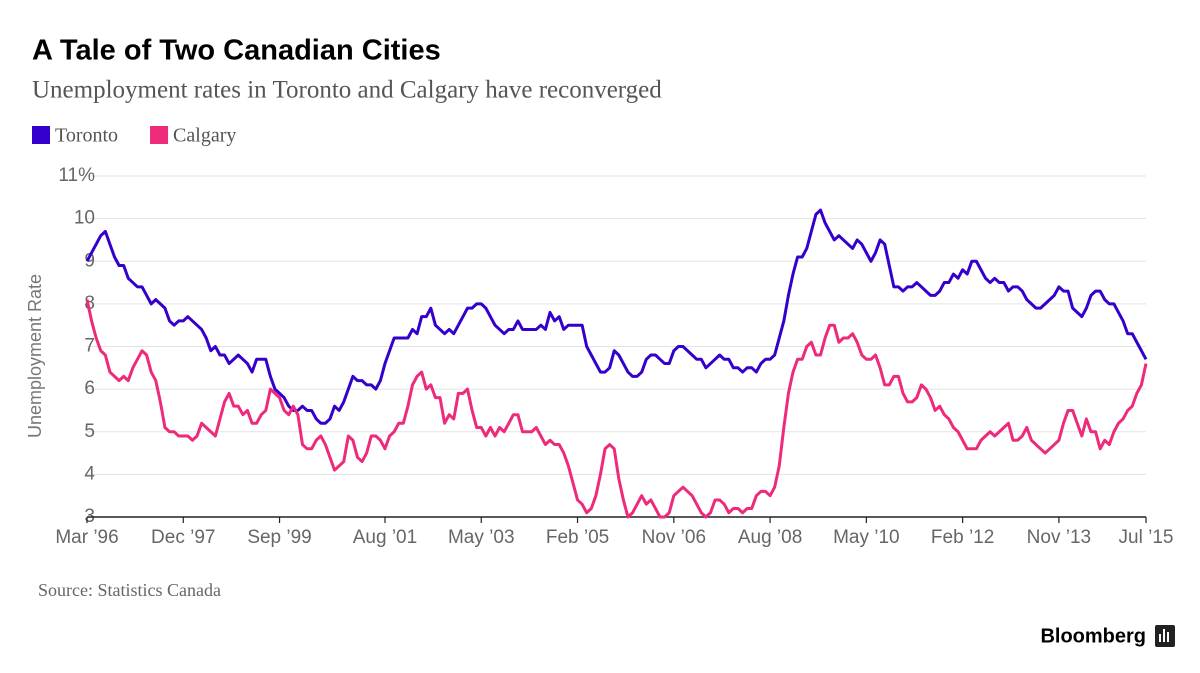 The height and width of the screenshot is (673, 1200). I want to click on y-axis-label: Unemployment Rate, so click(35, 356).